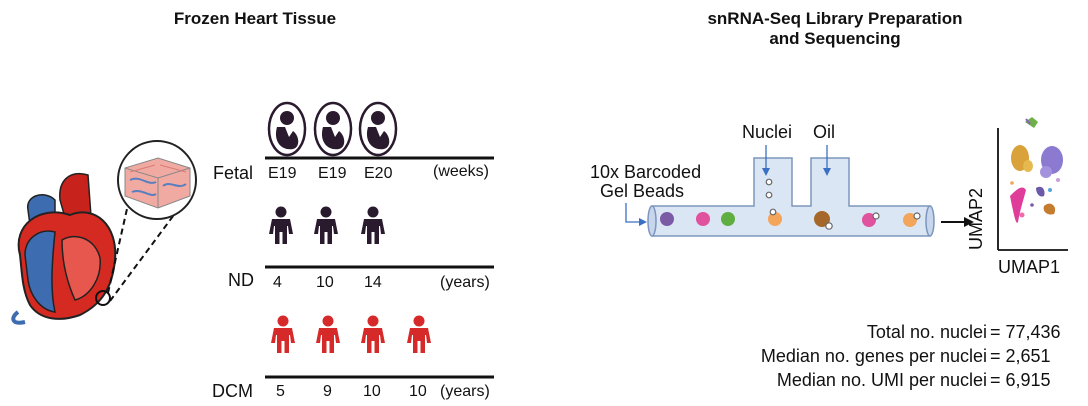 Image resolution: width=1088 pixels, height=406 pixels. What do you see at coordinates (544, 357) in the screenshot?
I see `stat-median-genes: Median no. genes per nuclei = 2,651` at bounding box center [544, 357].